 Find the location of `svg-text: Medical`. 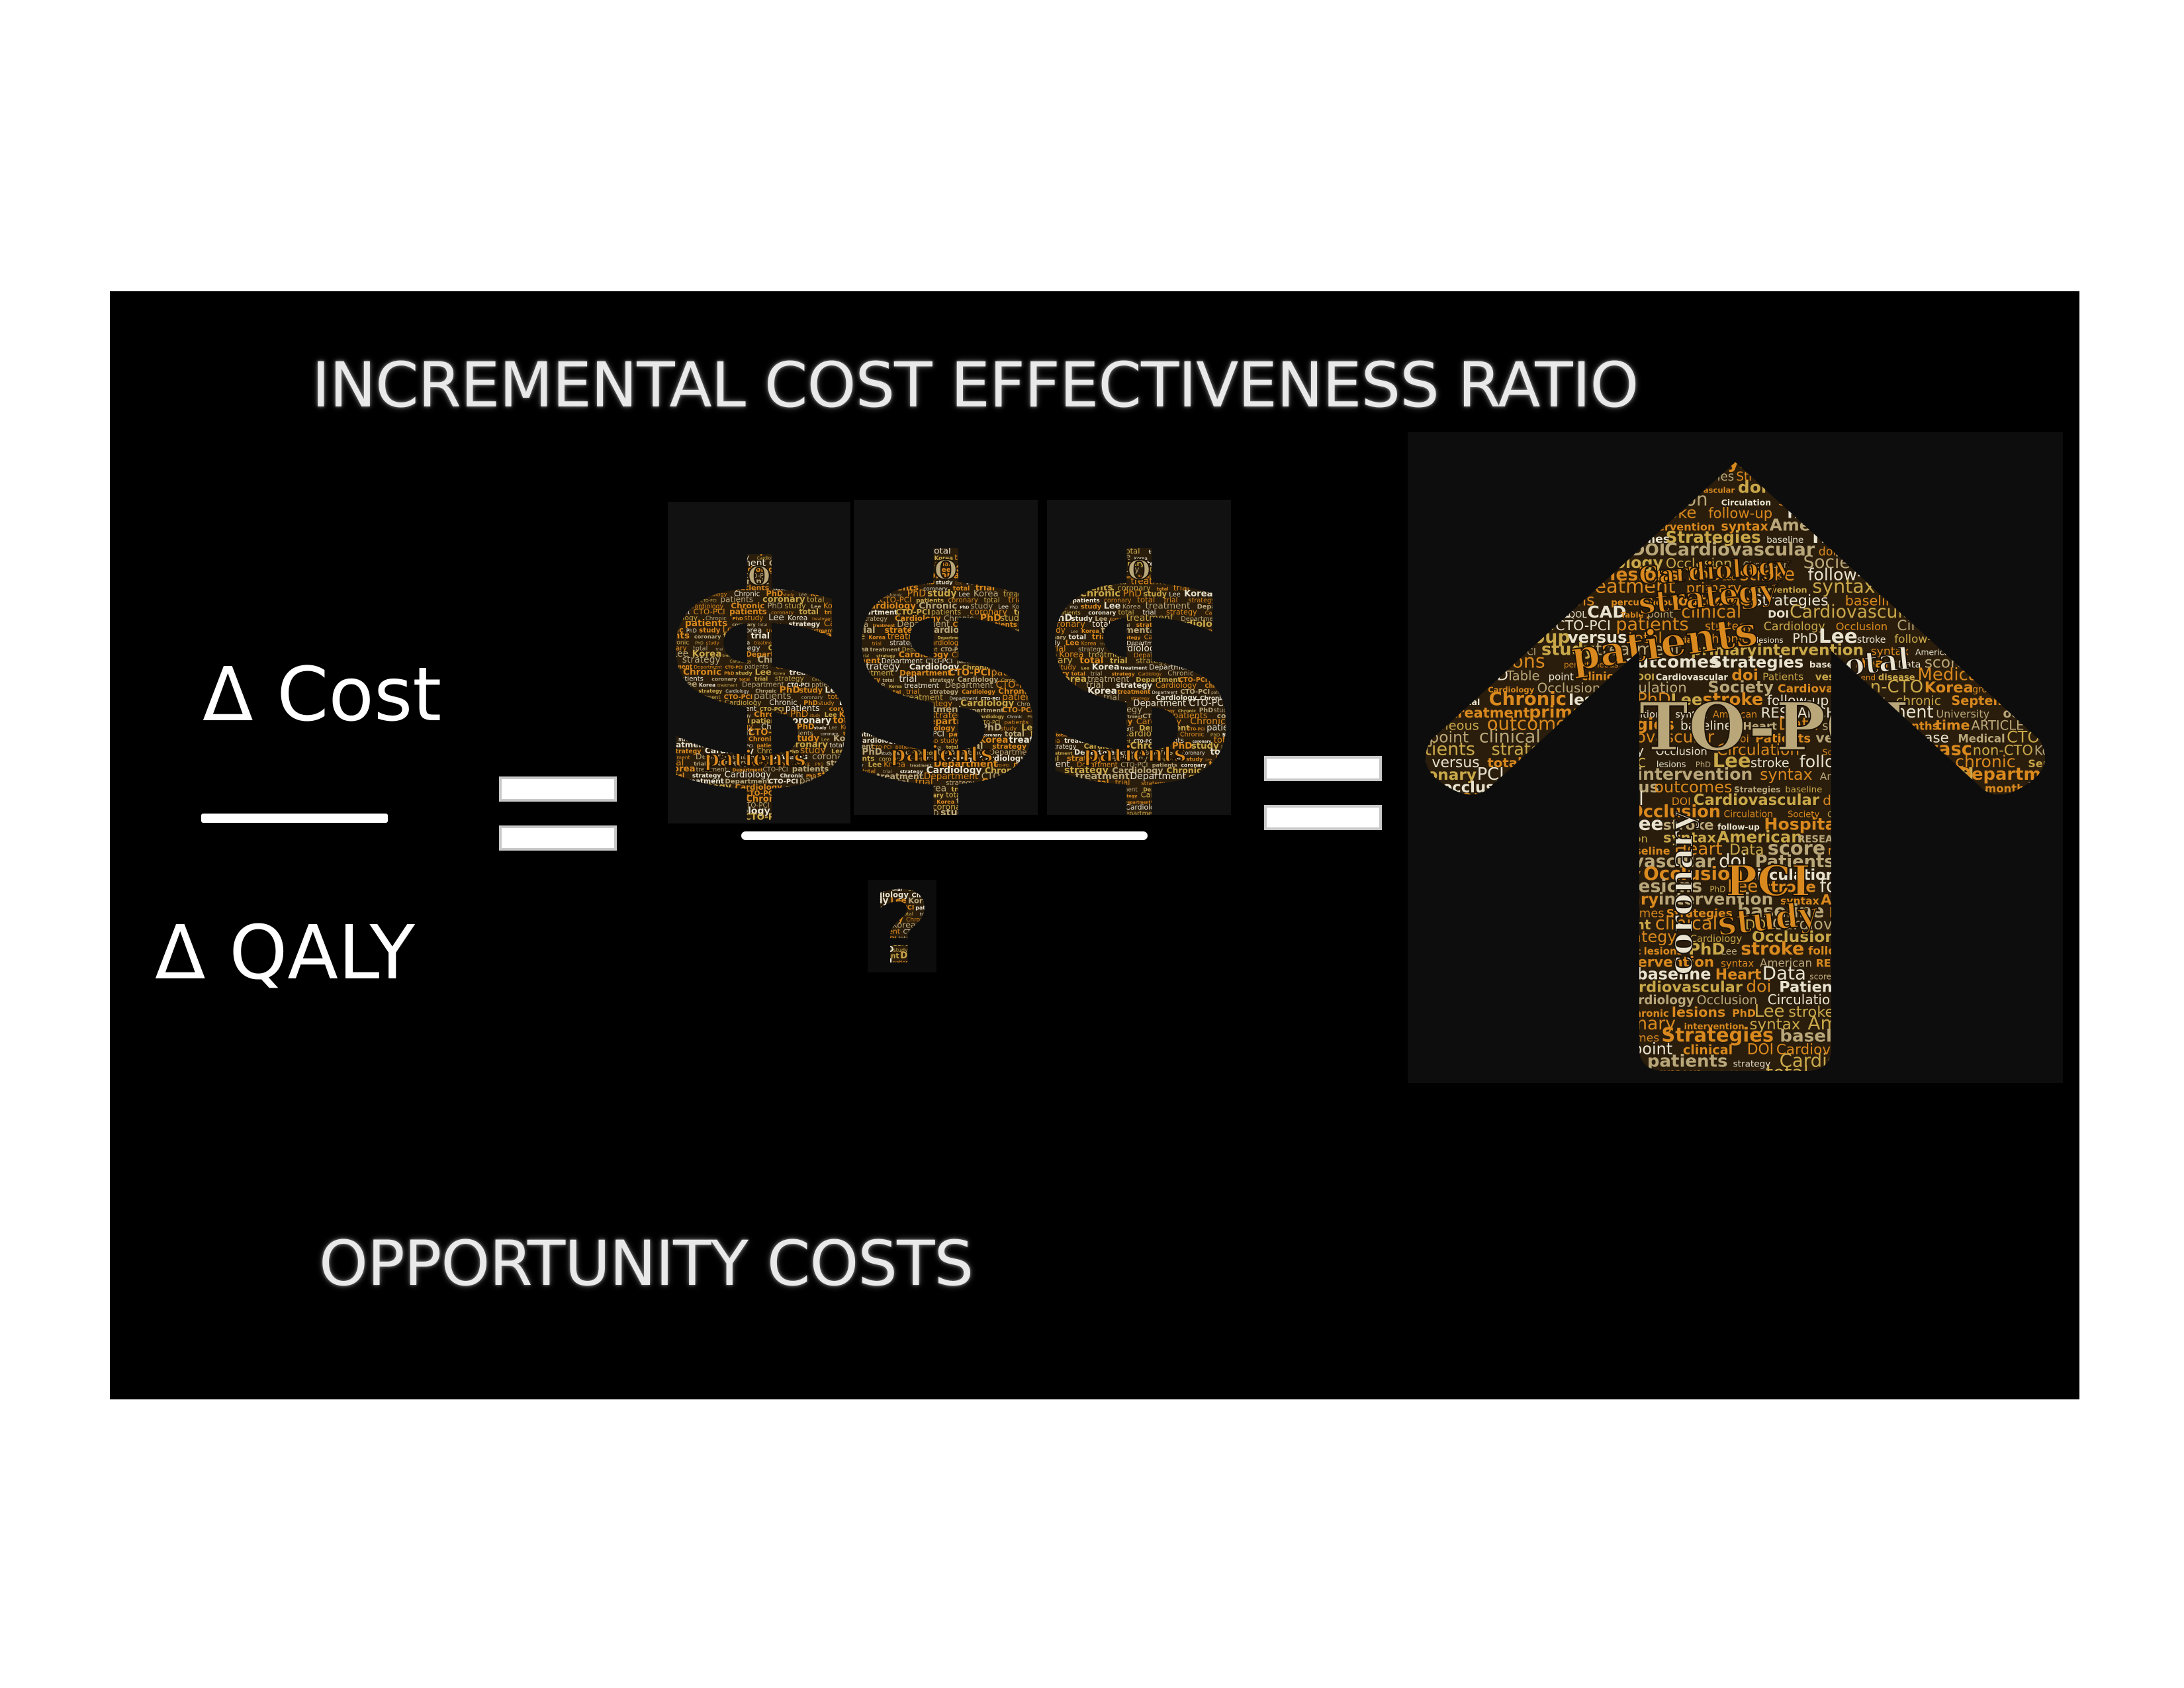

svg-text: Medical is located at coordinates (1982, 739).